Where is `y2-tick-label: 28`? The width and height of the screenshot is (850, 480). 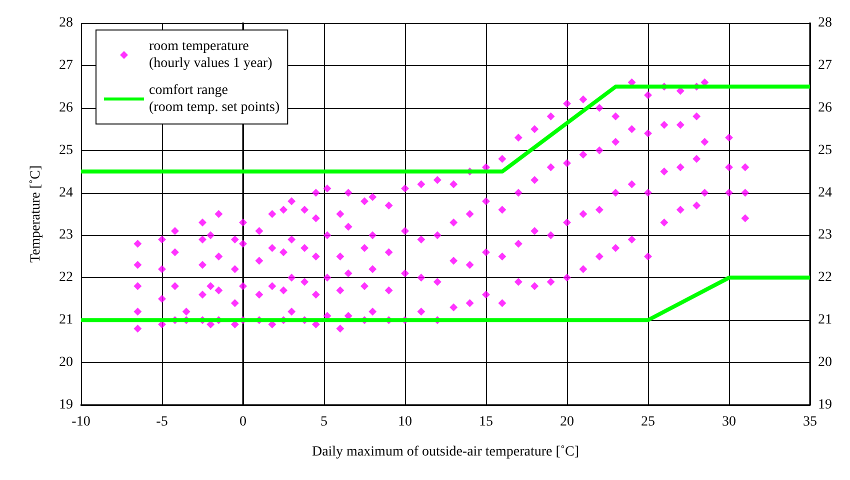 y2-tick-label: 28 is located at coordinates (825, 23).